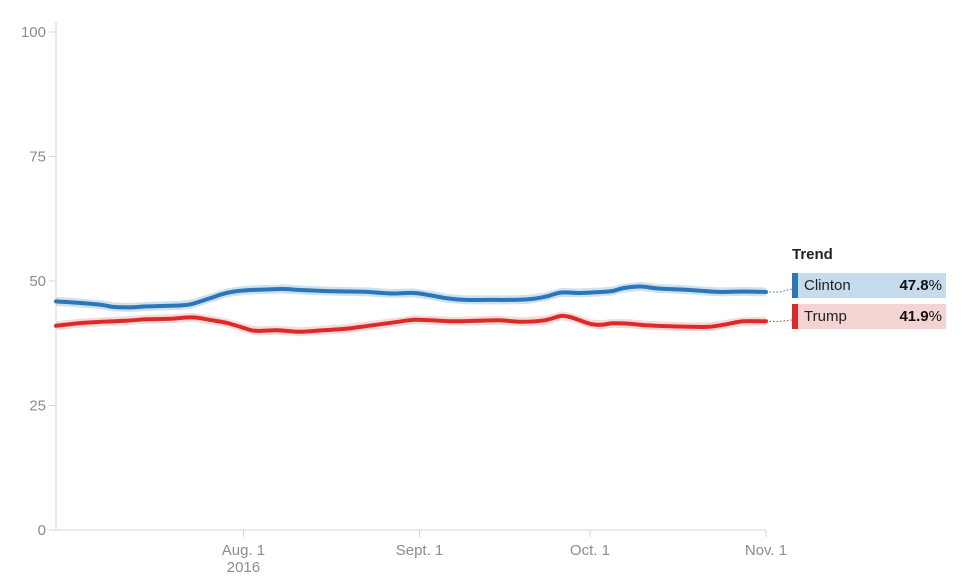  What do you see at coordinates (766, 550) in the screenshot?
I see `x-tick-label: Nov. 1` at bounding box center [766, 550].